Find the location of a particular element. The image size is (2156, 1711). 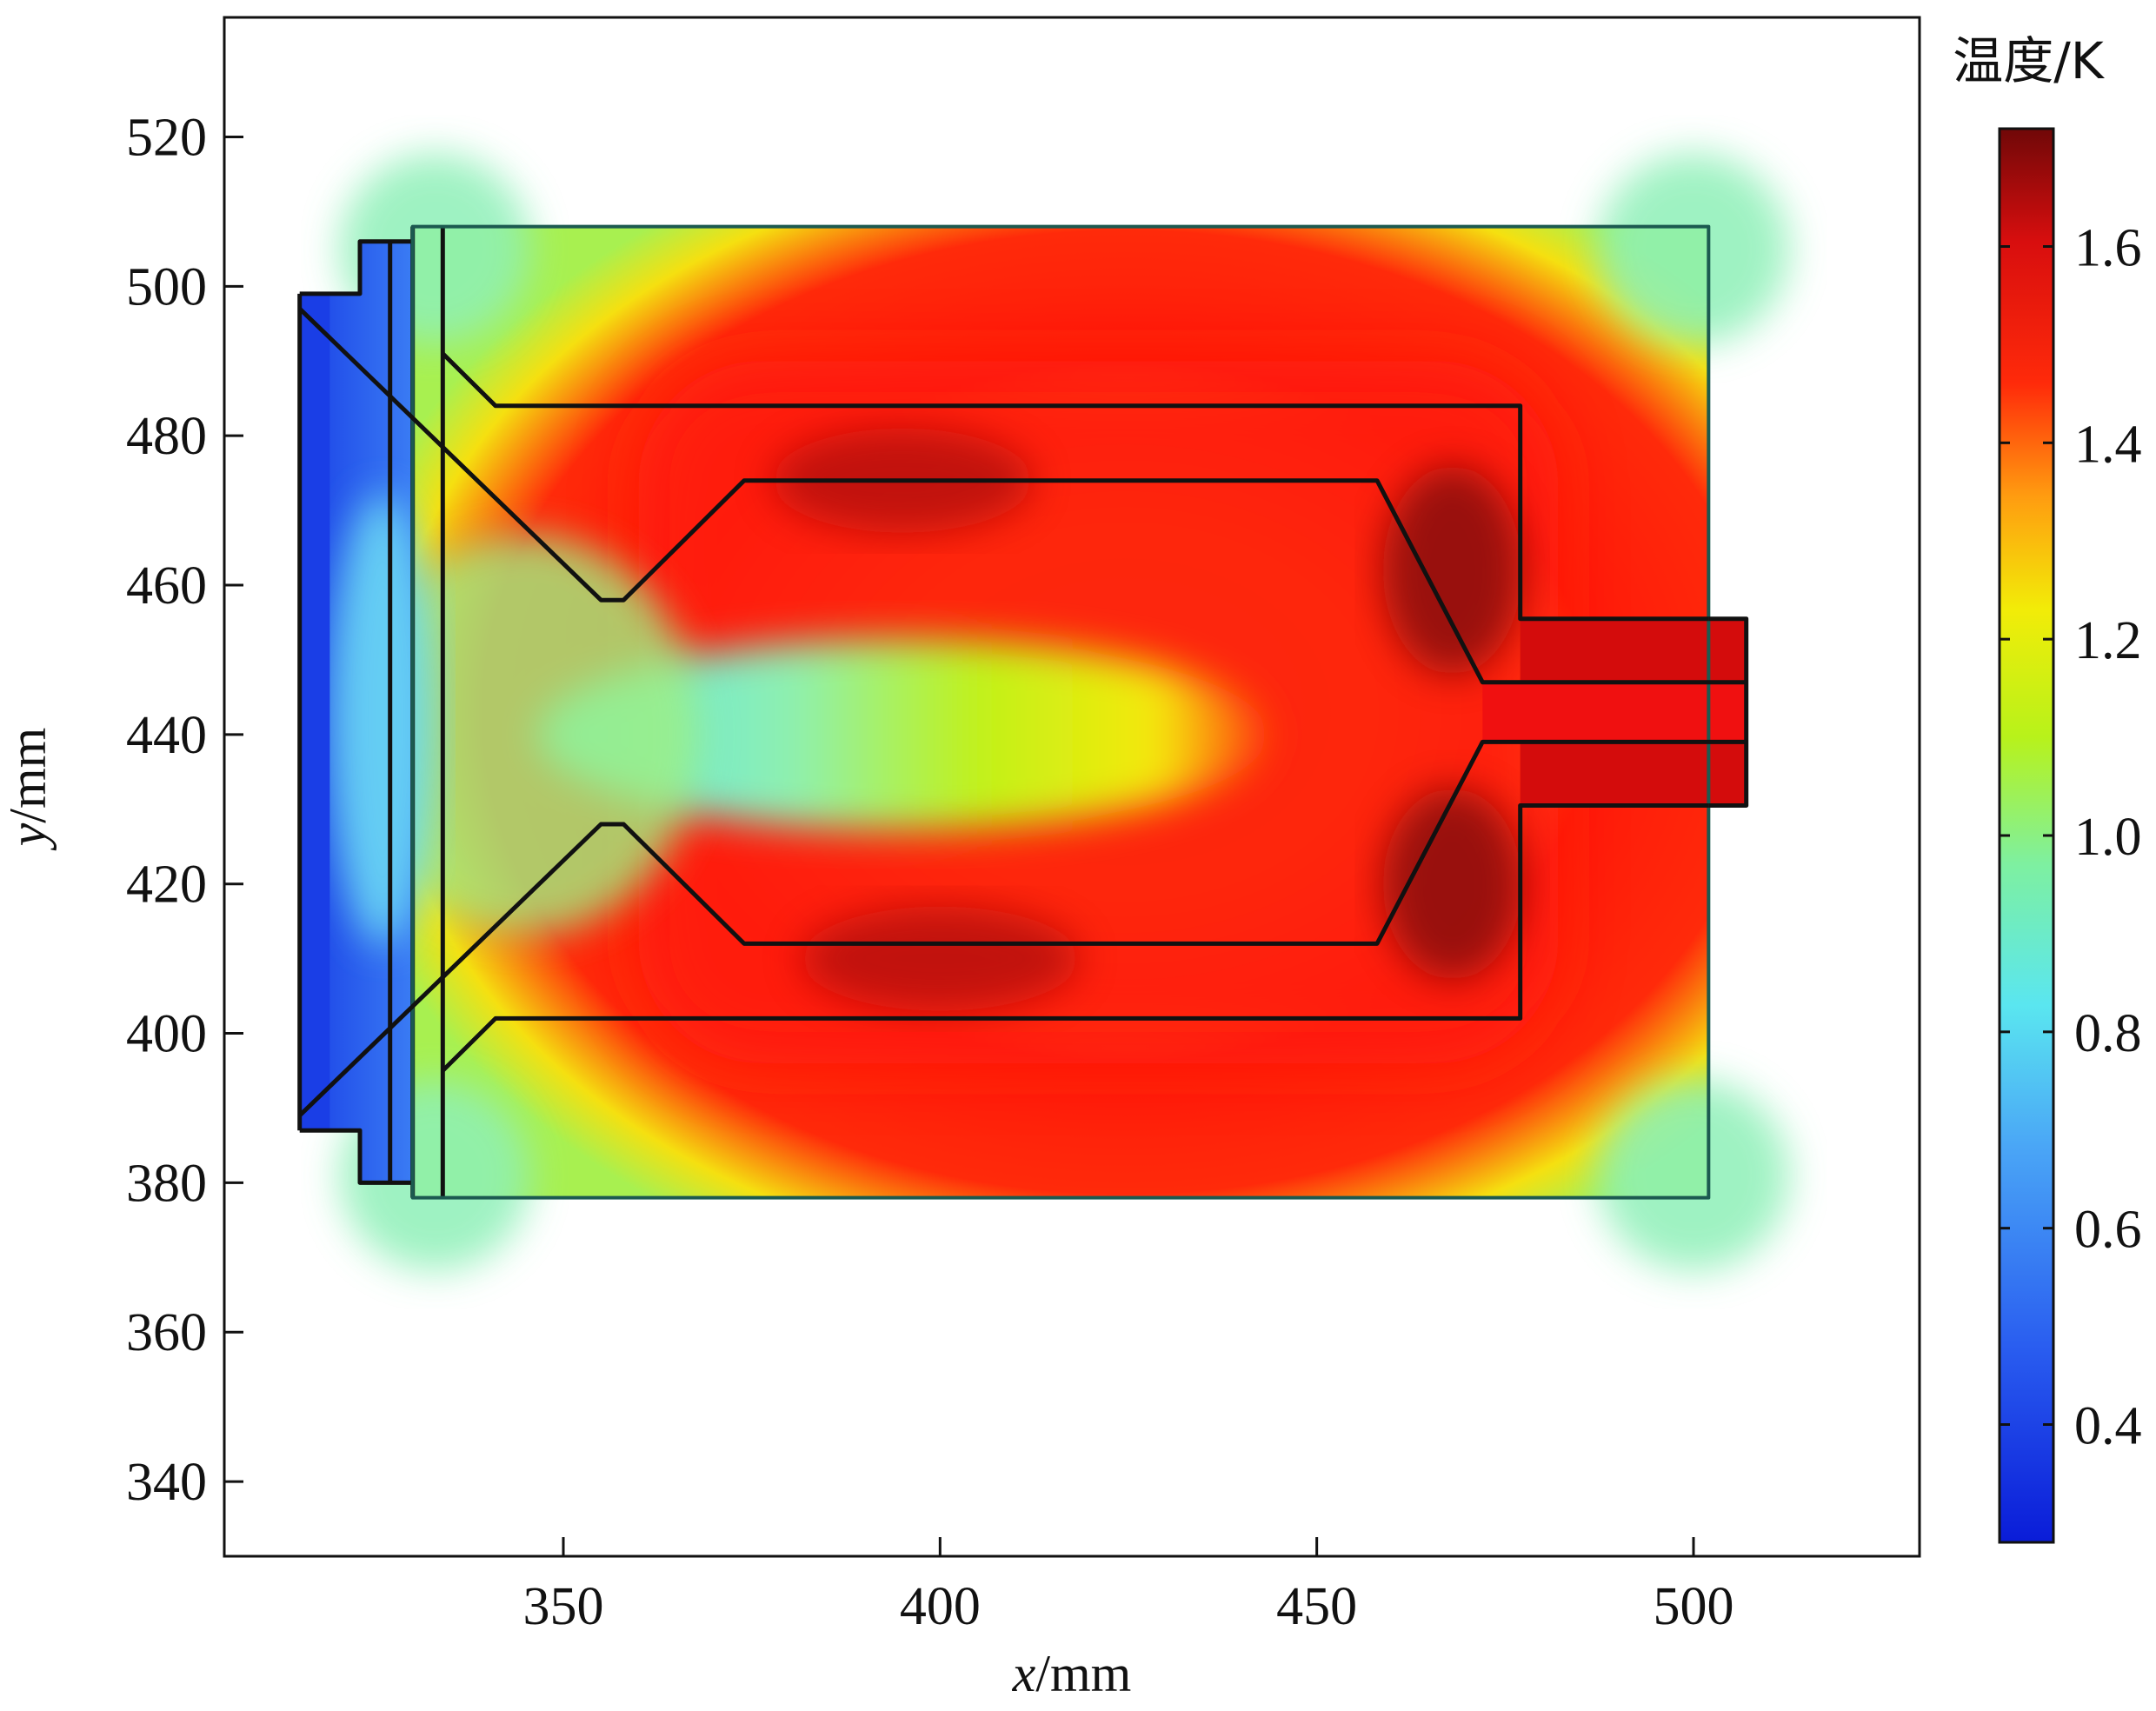

y-tick-label: 380 is located at coordinates (166, 1183).